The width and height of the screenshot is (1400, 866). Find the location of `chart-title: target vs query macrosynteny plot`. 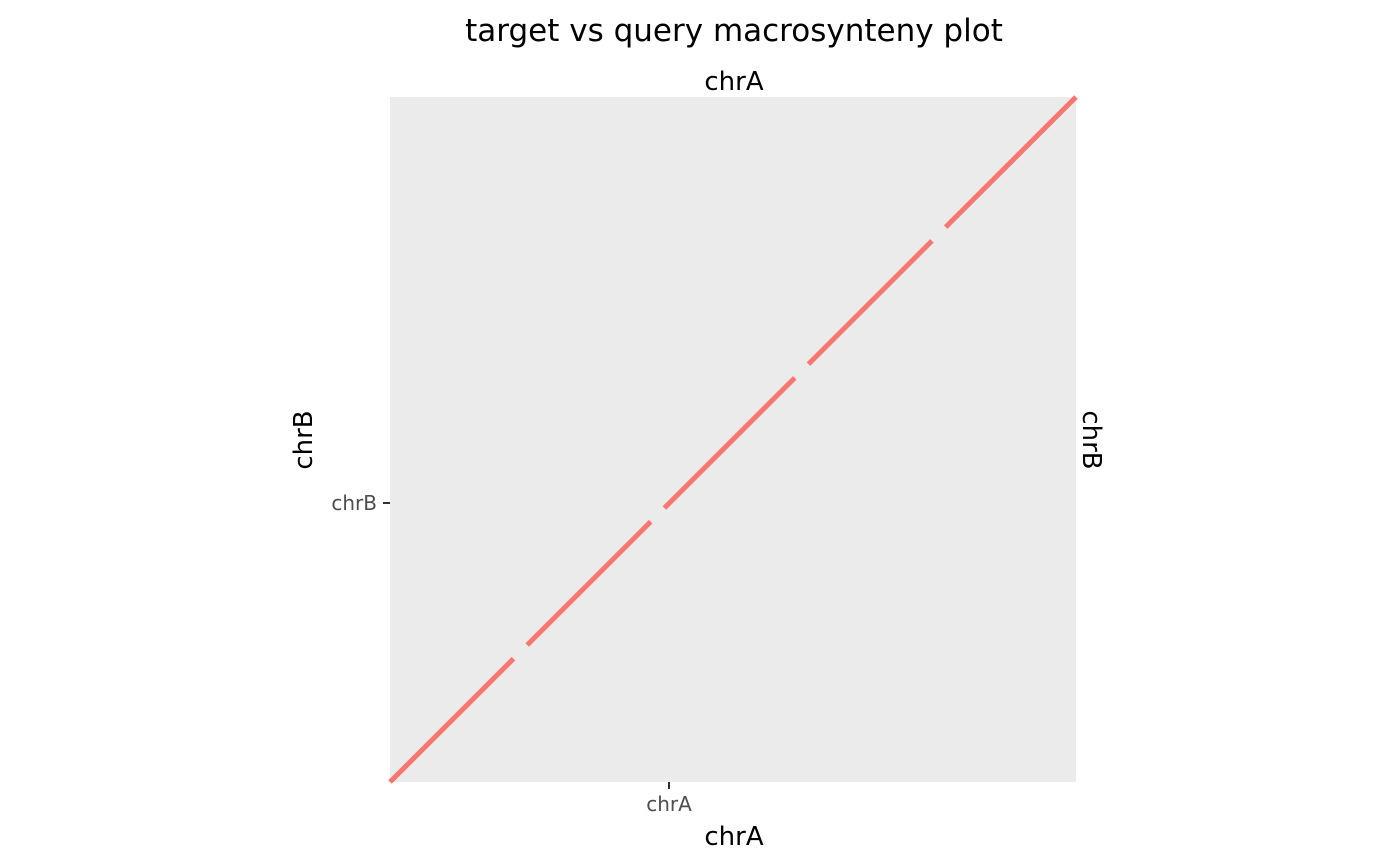

chart-title: target vs query macrosynteny plot is located at coordinates (734, 31).